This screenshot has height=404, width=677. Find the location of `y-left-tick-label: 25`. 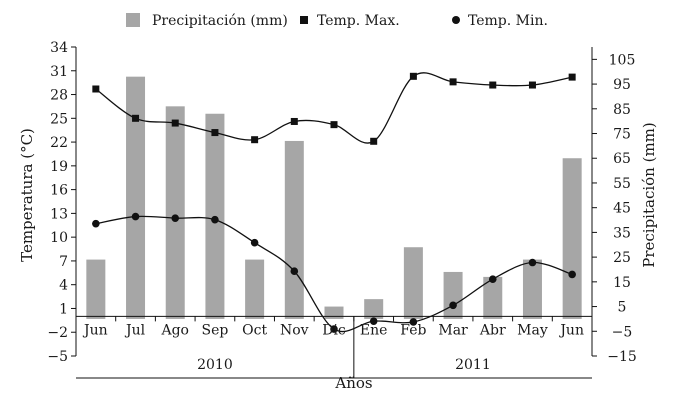

y-left-tick-label: 25 is located at coordinates (59, 119).